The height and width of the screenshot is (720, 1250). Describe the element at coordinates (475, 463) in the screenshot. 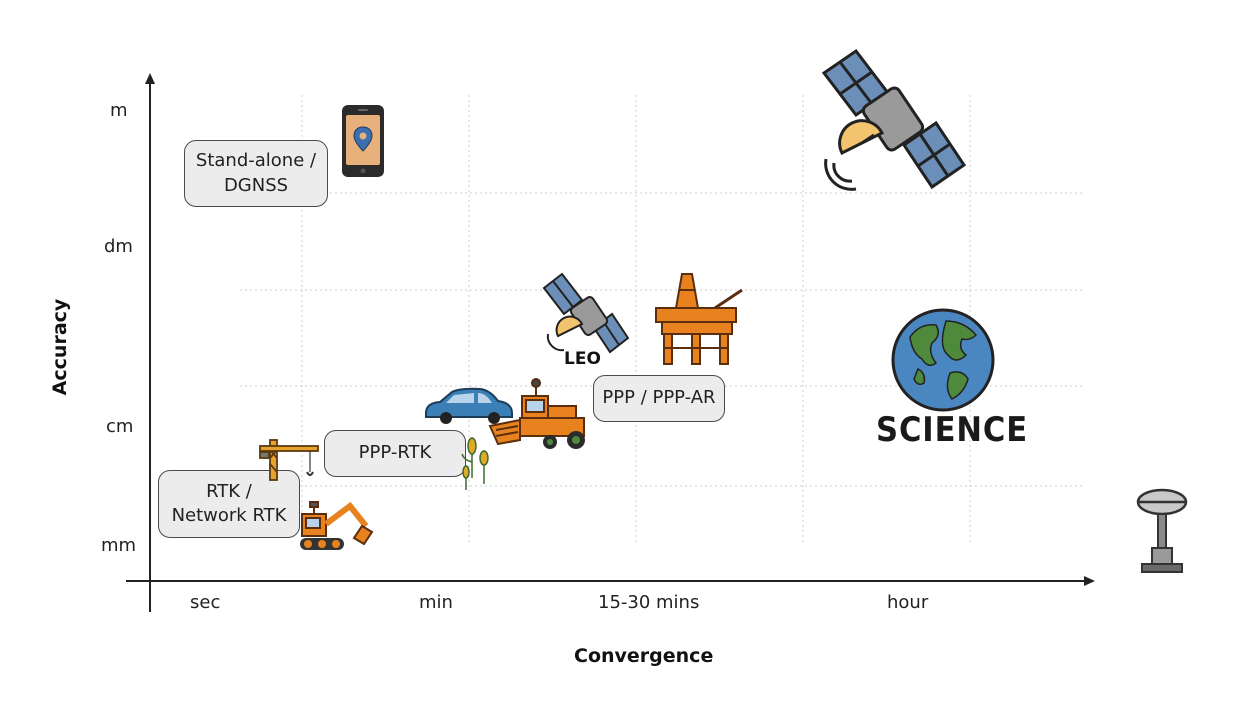

I see `crops-icon` at that location.